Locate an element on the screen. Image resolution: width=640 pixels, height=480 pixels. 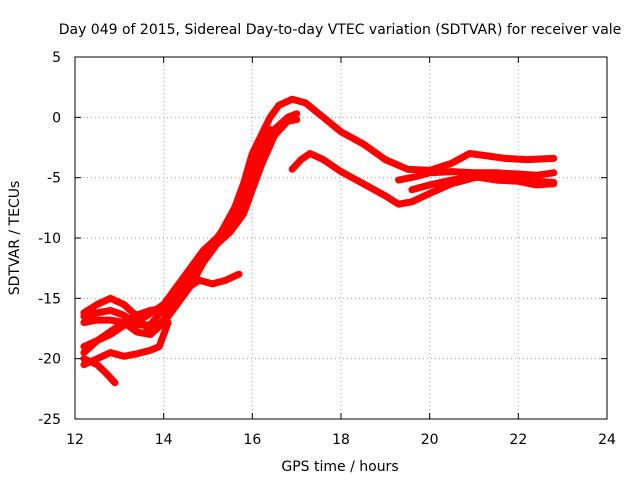
y-tick-label: 0 is located at coordinates (56, 118).